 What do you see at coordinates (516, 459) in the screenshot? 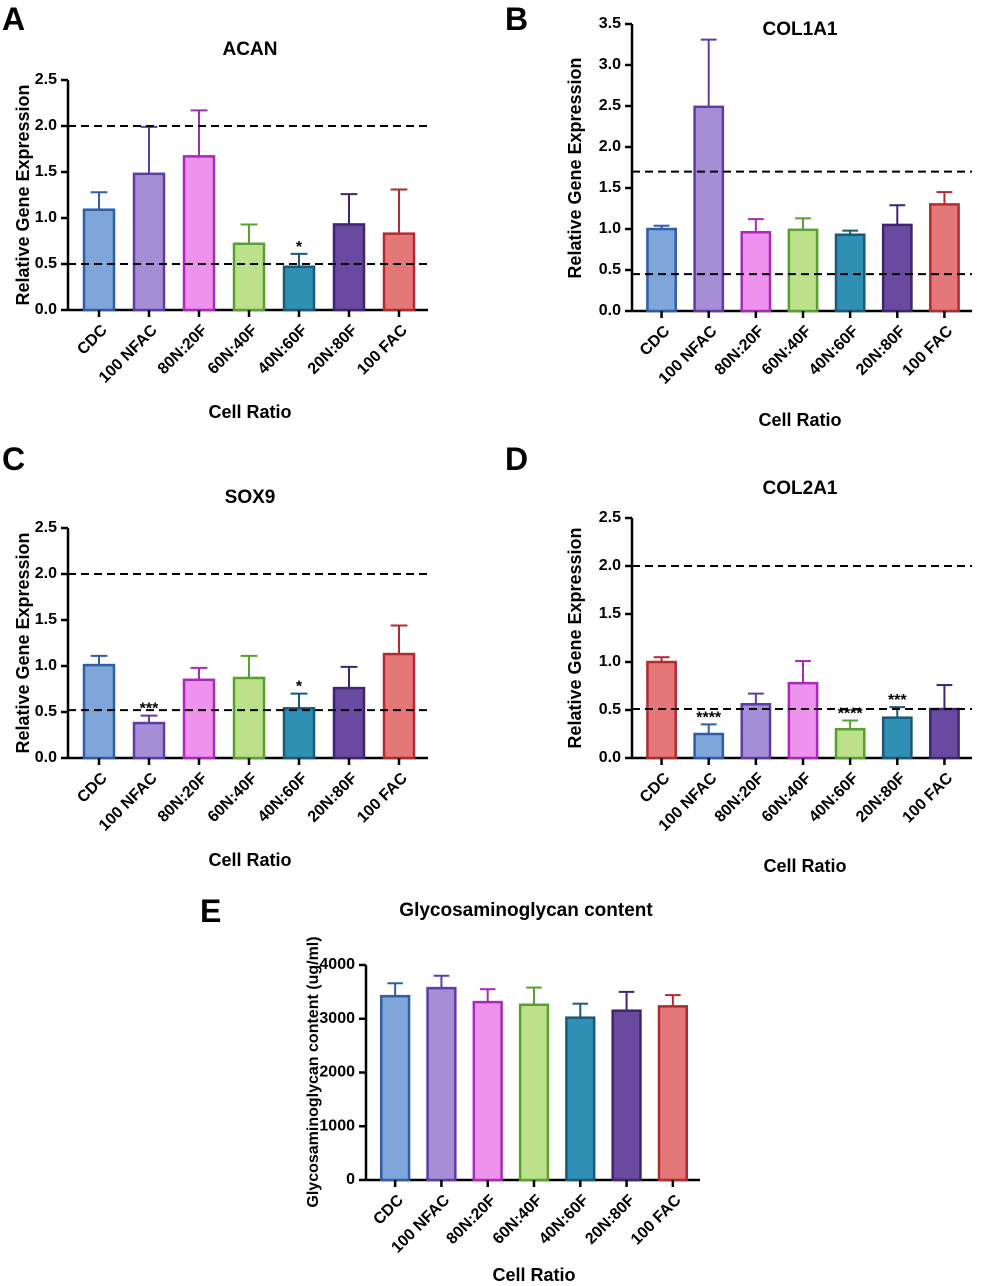
I see `panel-letter: D` at bounding box center [516, 459].